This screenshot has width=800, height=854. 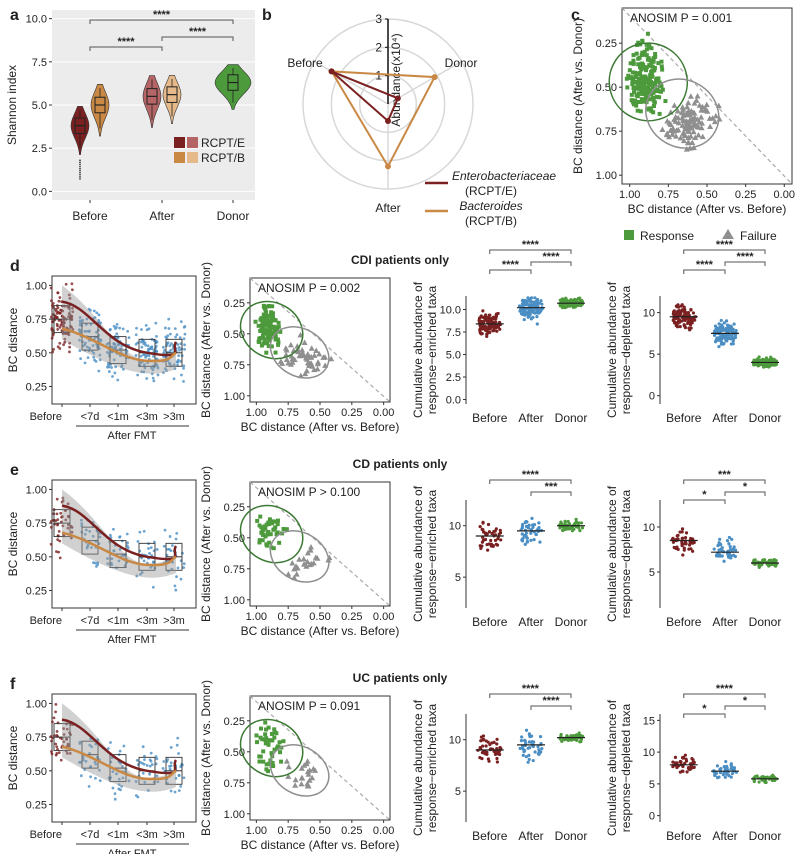 What do you see at coordinates (147, 621) in the screenshot?
I see `x-tick-label: <3m` at bounding box center [147, 621].